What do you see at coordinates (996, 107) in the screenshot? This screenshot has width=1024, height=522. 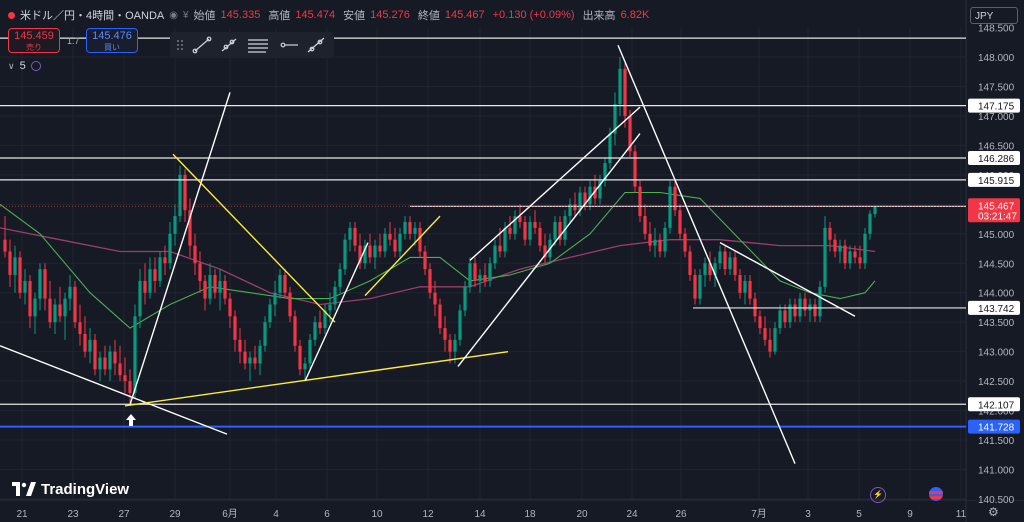 I see `price-label-text: 147.175` at bounding box center [996, 107].